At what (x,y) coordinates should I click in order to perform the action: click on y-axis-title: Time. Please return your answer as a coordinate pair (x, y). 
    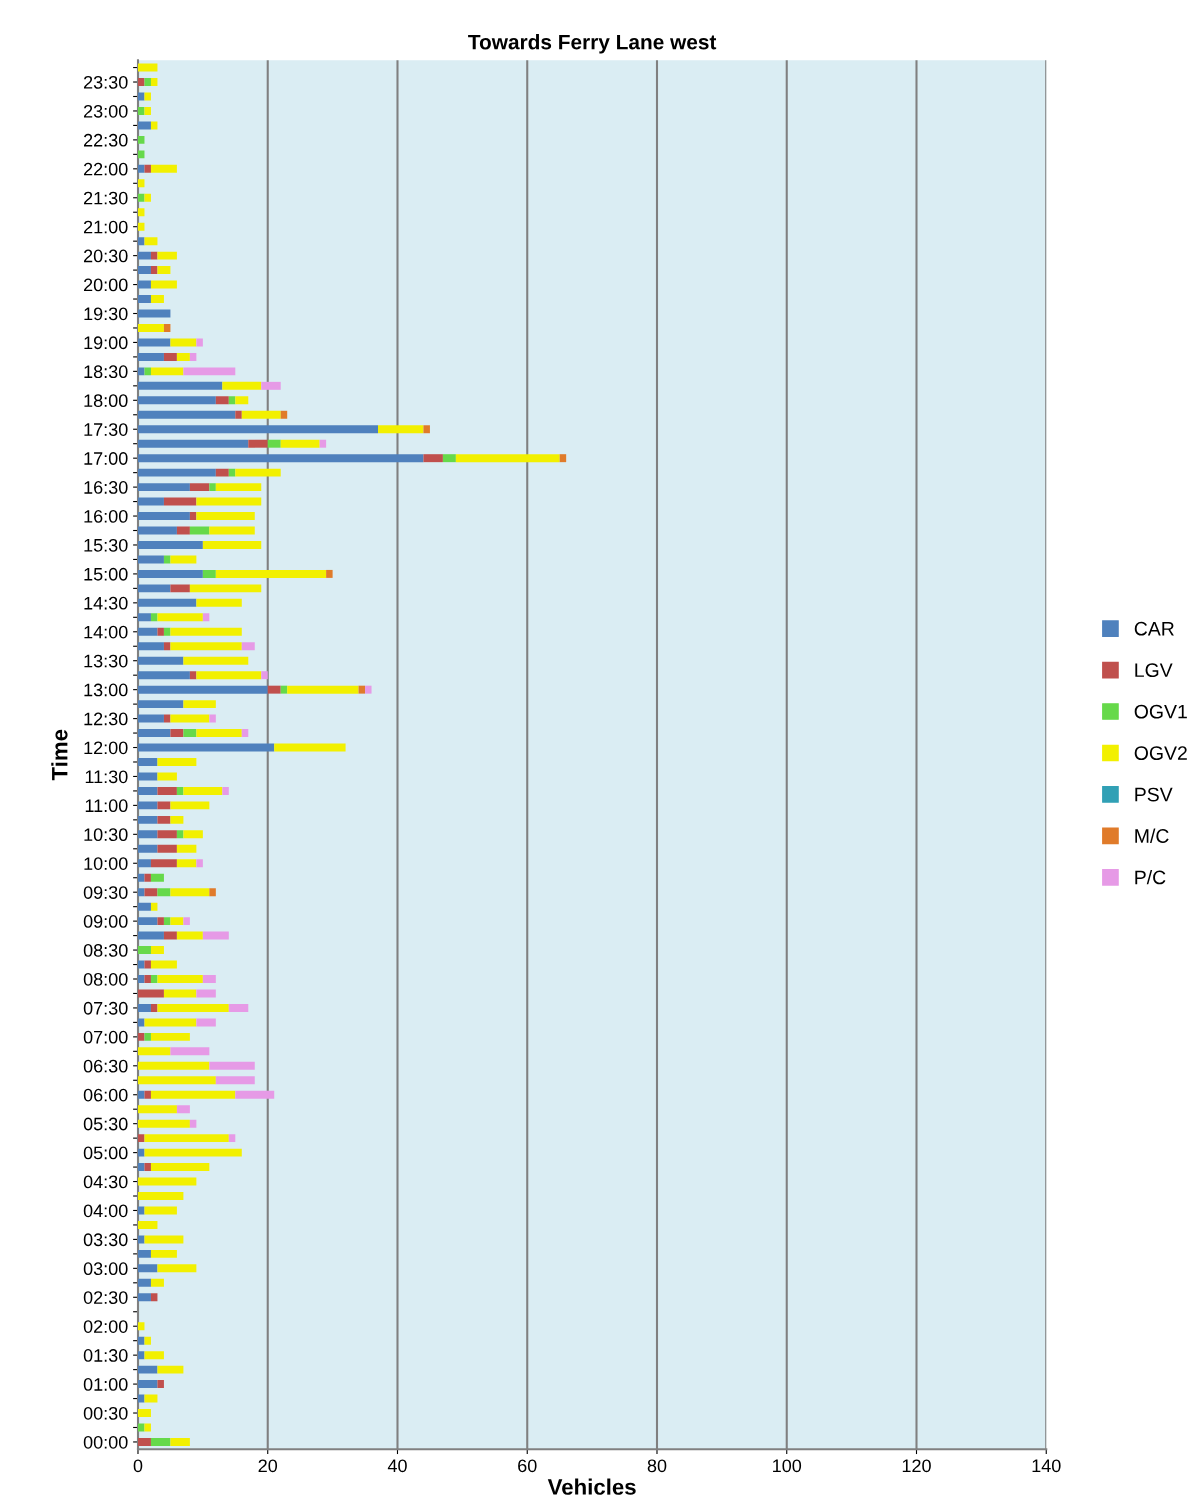
    Looking at the image, I should click on (59, 755).